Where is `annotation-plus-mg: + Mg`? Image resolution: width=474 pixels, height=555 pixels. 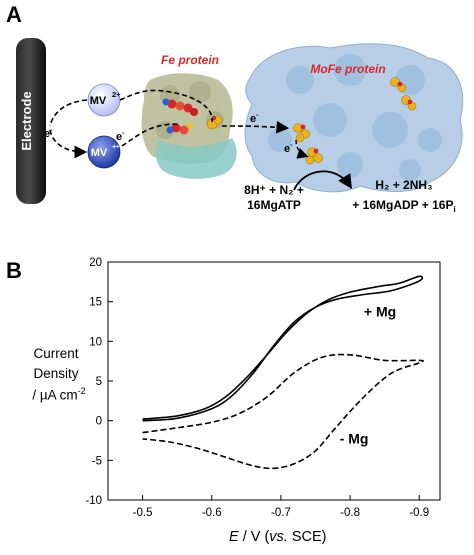 annotation-plus-mg: + Mg is located at coordinates (380, 312).